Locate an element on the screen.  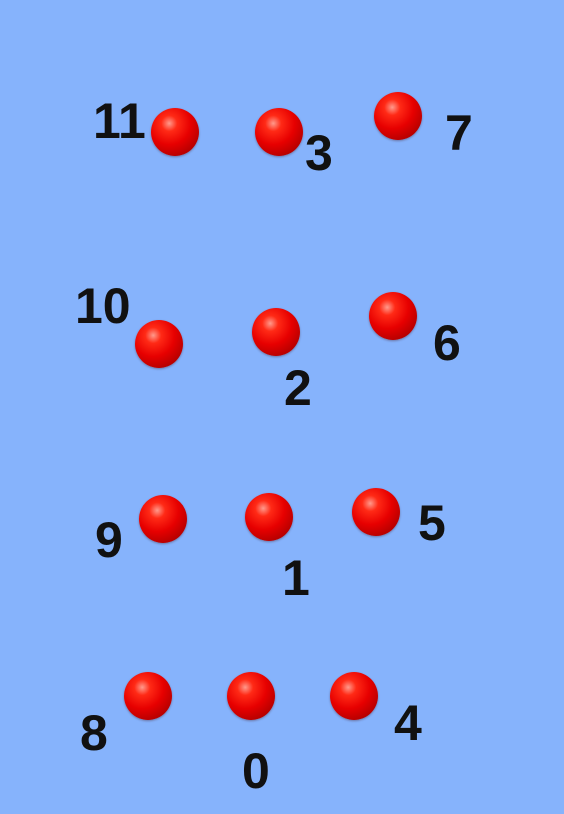
label-4: 4 is located at coordinates (408, 723).